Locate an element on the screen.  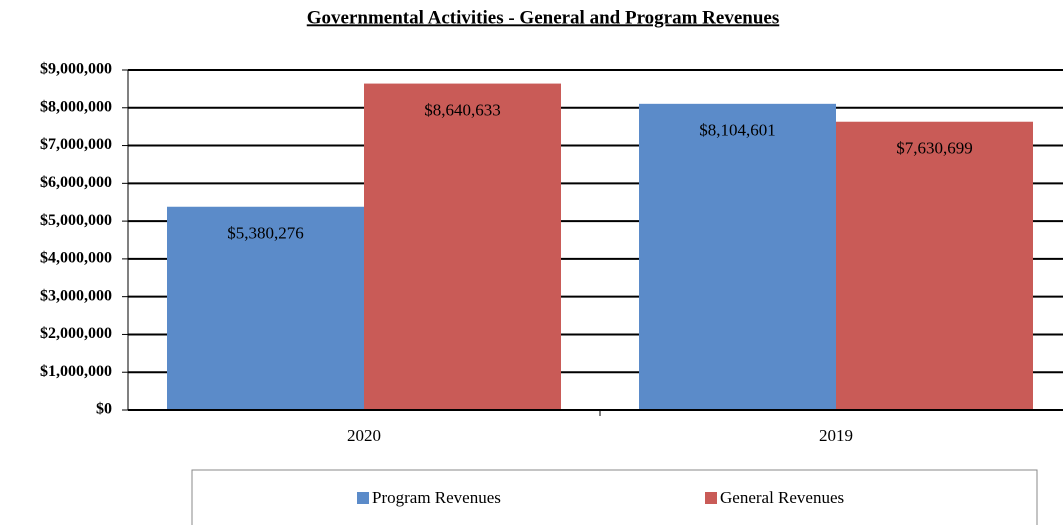
x-tick-label: 2020 is located at coordinates (364, 435).